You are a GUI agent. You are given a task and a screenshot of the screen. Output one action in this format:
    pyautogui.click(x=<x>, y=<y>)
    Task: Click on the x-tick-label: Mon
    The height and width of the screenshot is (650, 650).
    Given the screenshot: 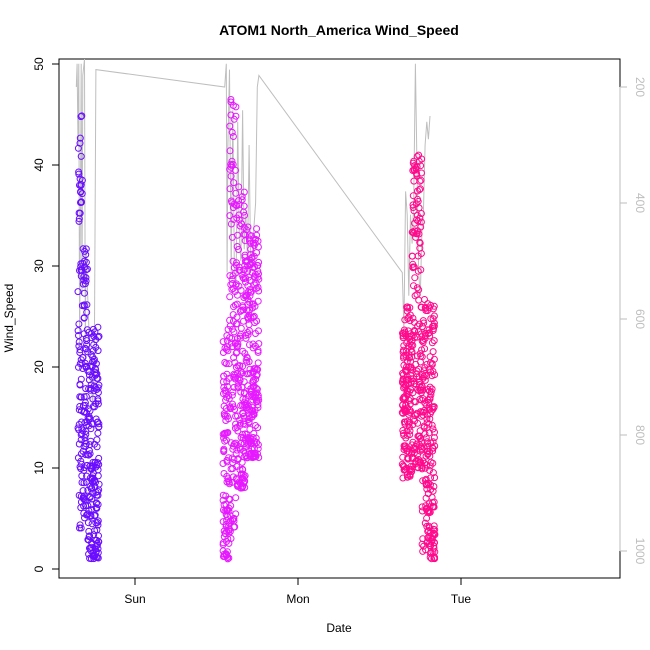 What is the action you would take?
    pyautogui.click(x=297, y=599)
    